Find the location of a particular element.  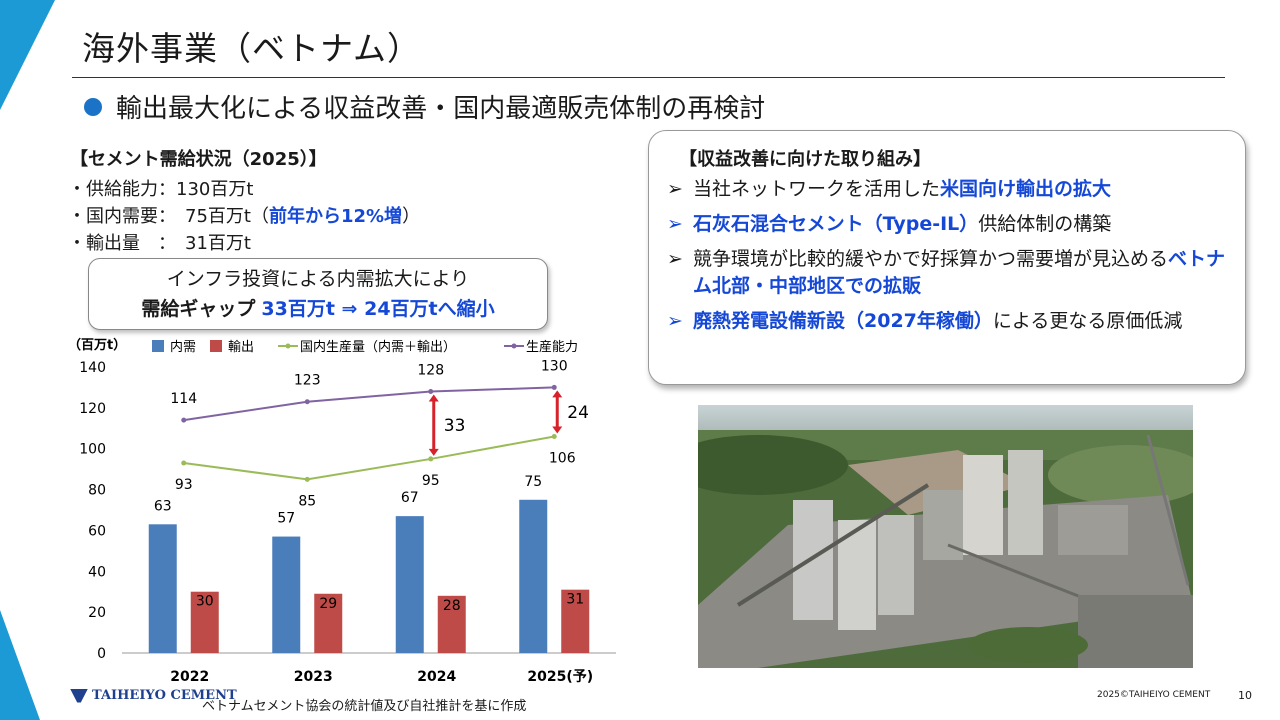

legend-label: 生産能力 is located at coordinates (552, 347).